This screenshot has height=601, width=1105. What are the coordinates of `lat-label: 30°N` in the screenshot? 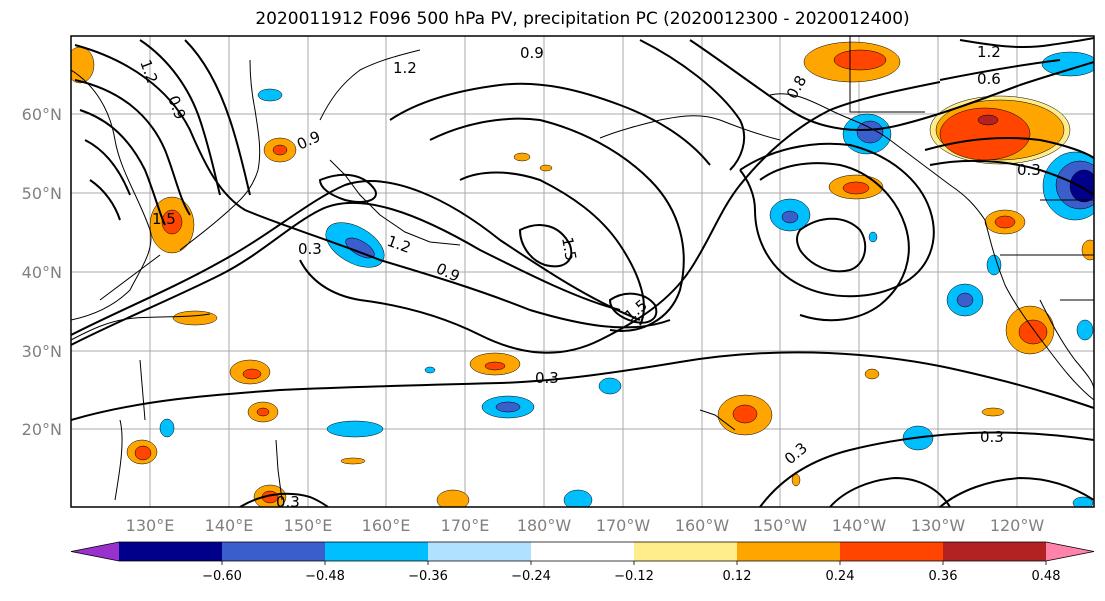 It's located at (42, 351).